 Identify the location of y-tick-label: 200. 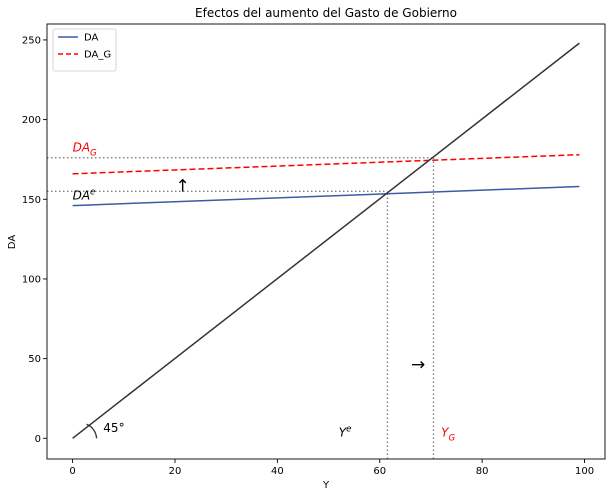
(31, 120).